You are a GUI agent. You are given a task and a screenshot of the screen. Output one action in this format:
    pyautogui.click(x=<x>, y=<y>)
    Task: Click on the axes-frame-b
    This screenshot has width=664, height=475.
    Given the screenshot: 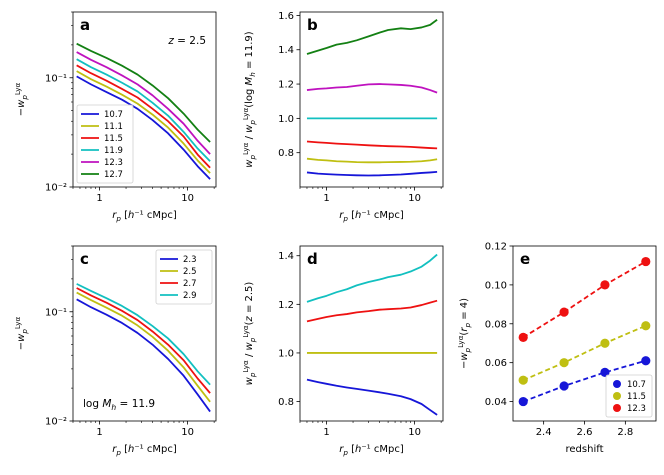 What is the action you would take?
    pyautogui.click(x=371, y=99)
    